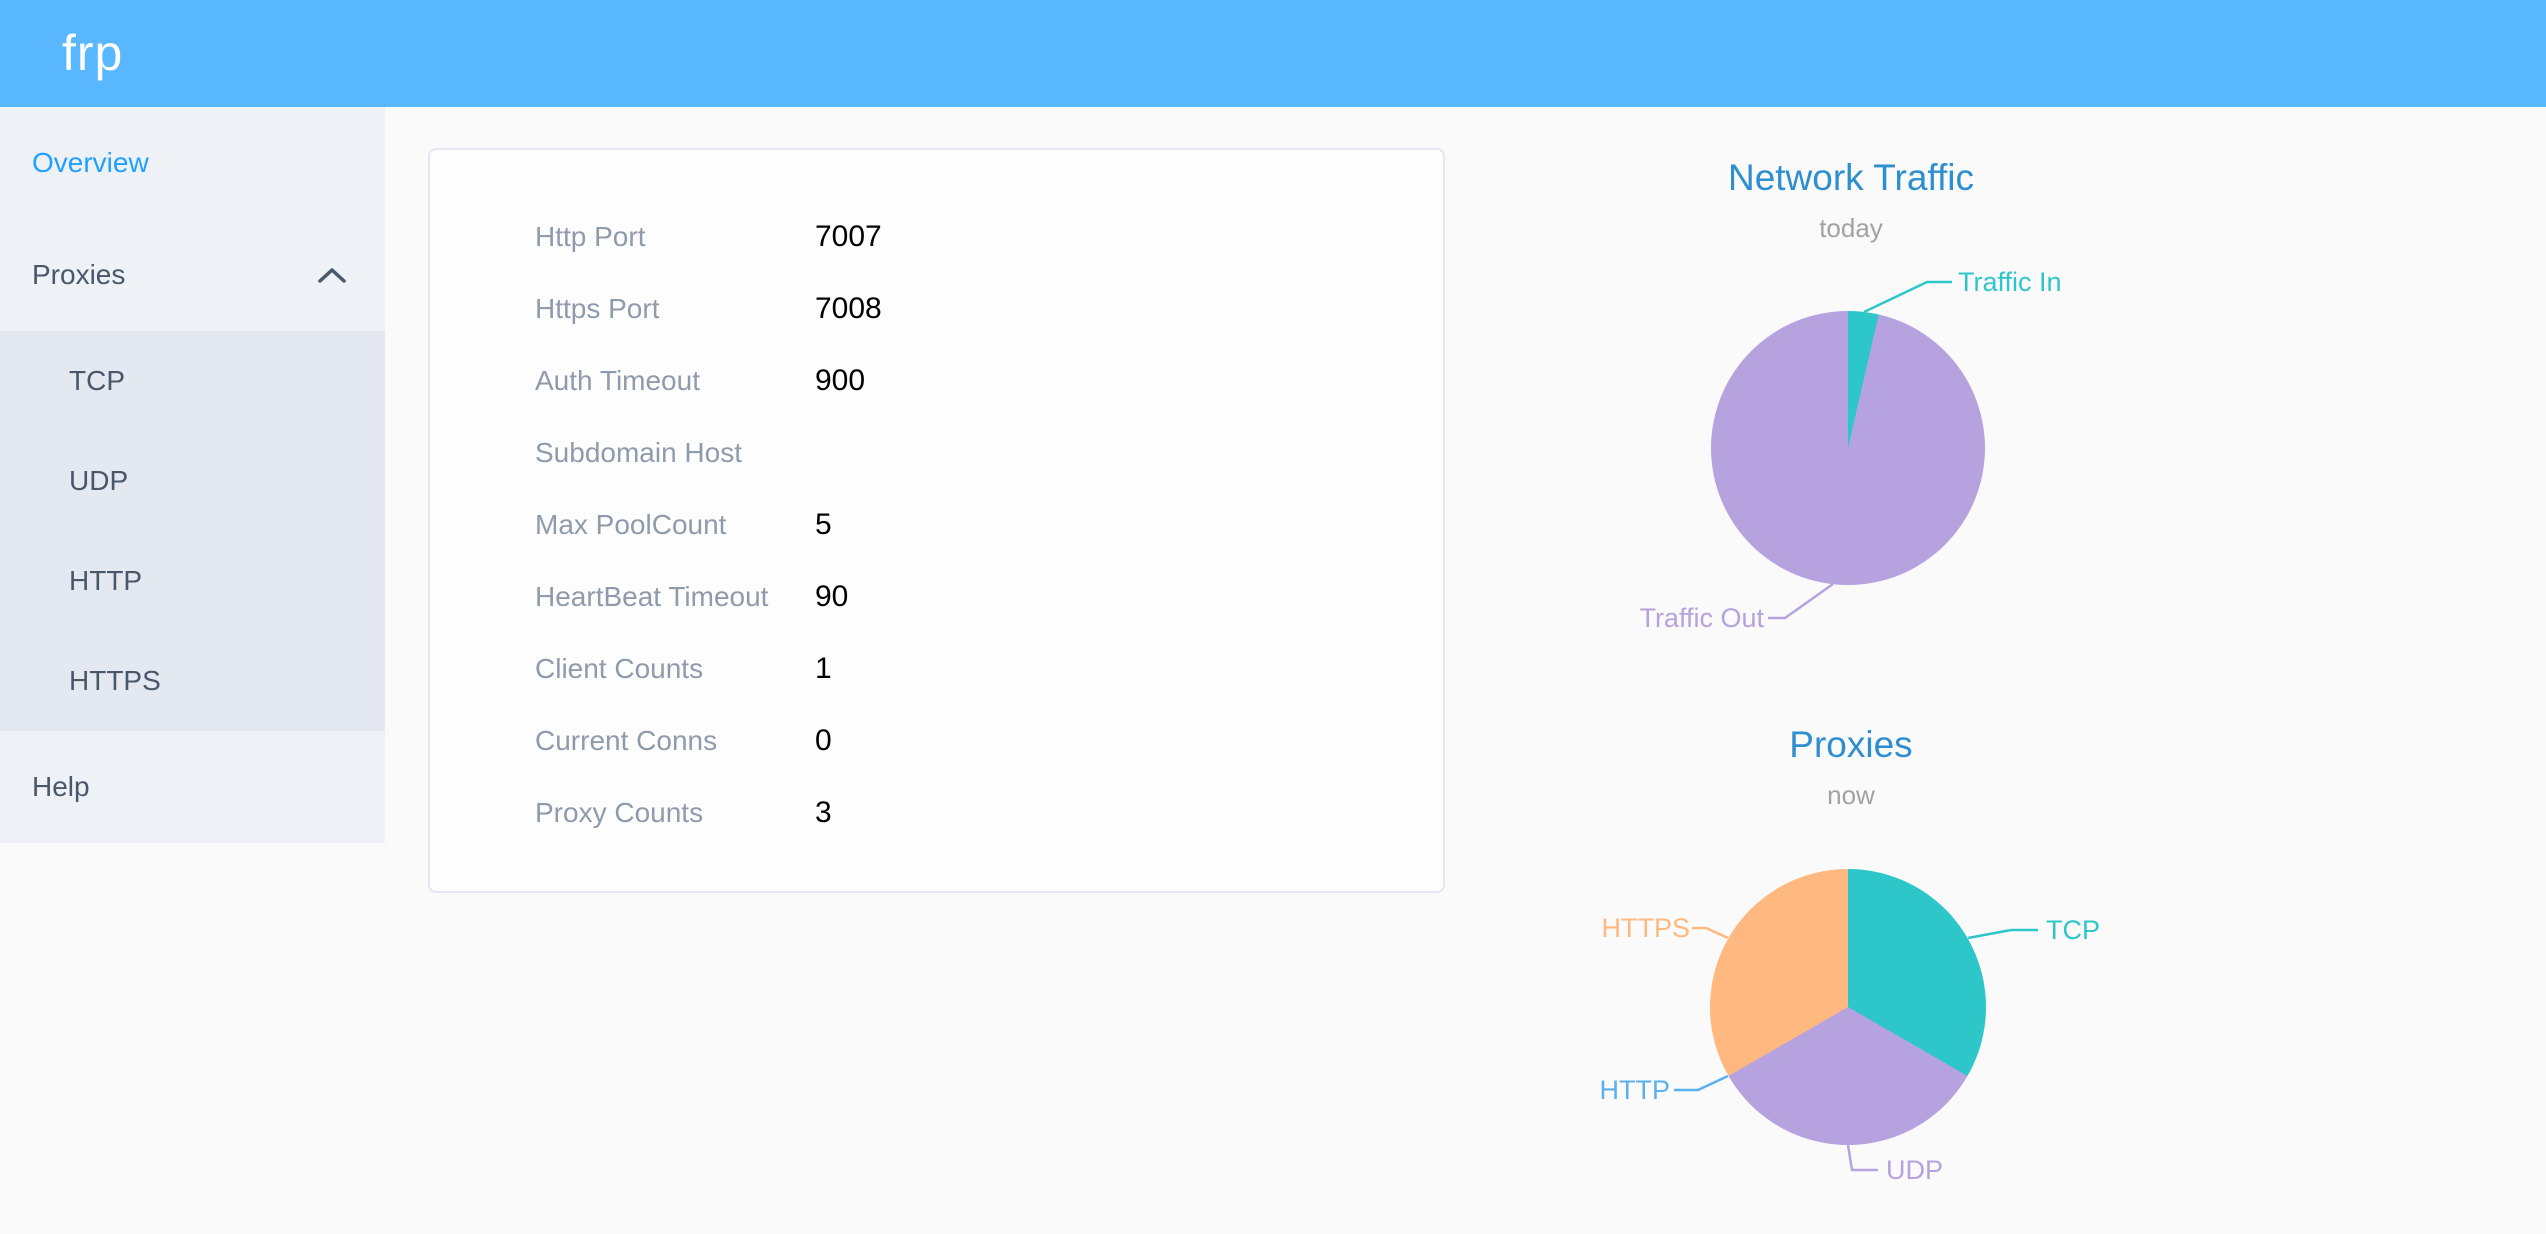 The width and height of the screenshot is (2546, 1234). What do you see at coordinates (192, 275) in the screenshot?
I see `sidebar-item-proxies: Proxies` at bounding box center [192, 275].